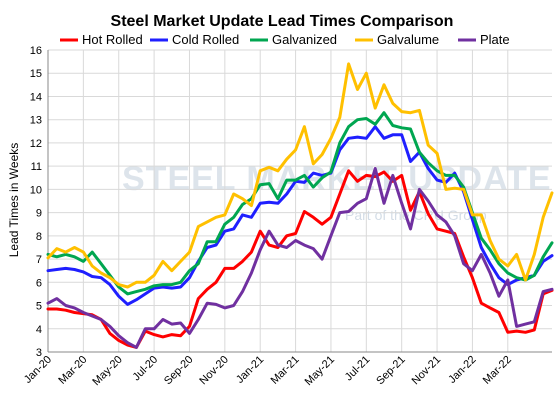  Describe the element at coordinates (391, 371) in the screenshot. I see `x-tick-label: Sep-21` at that location.